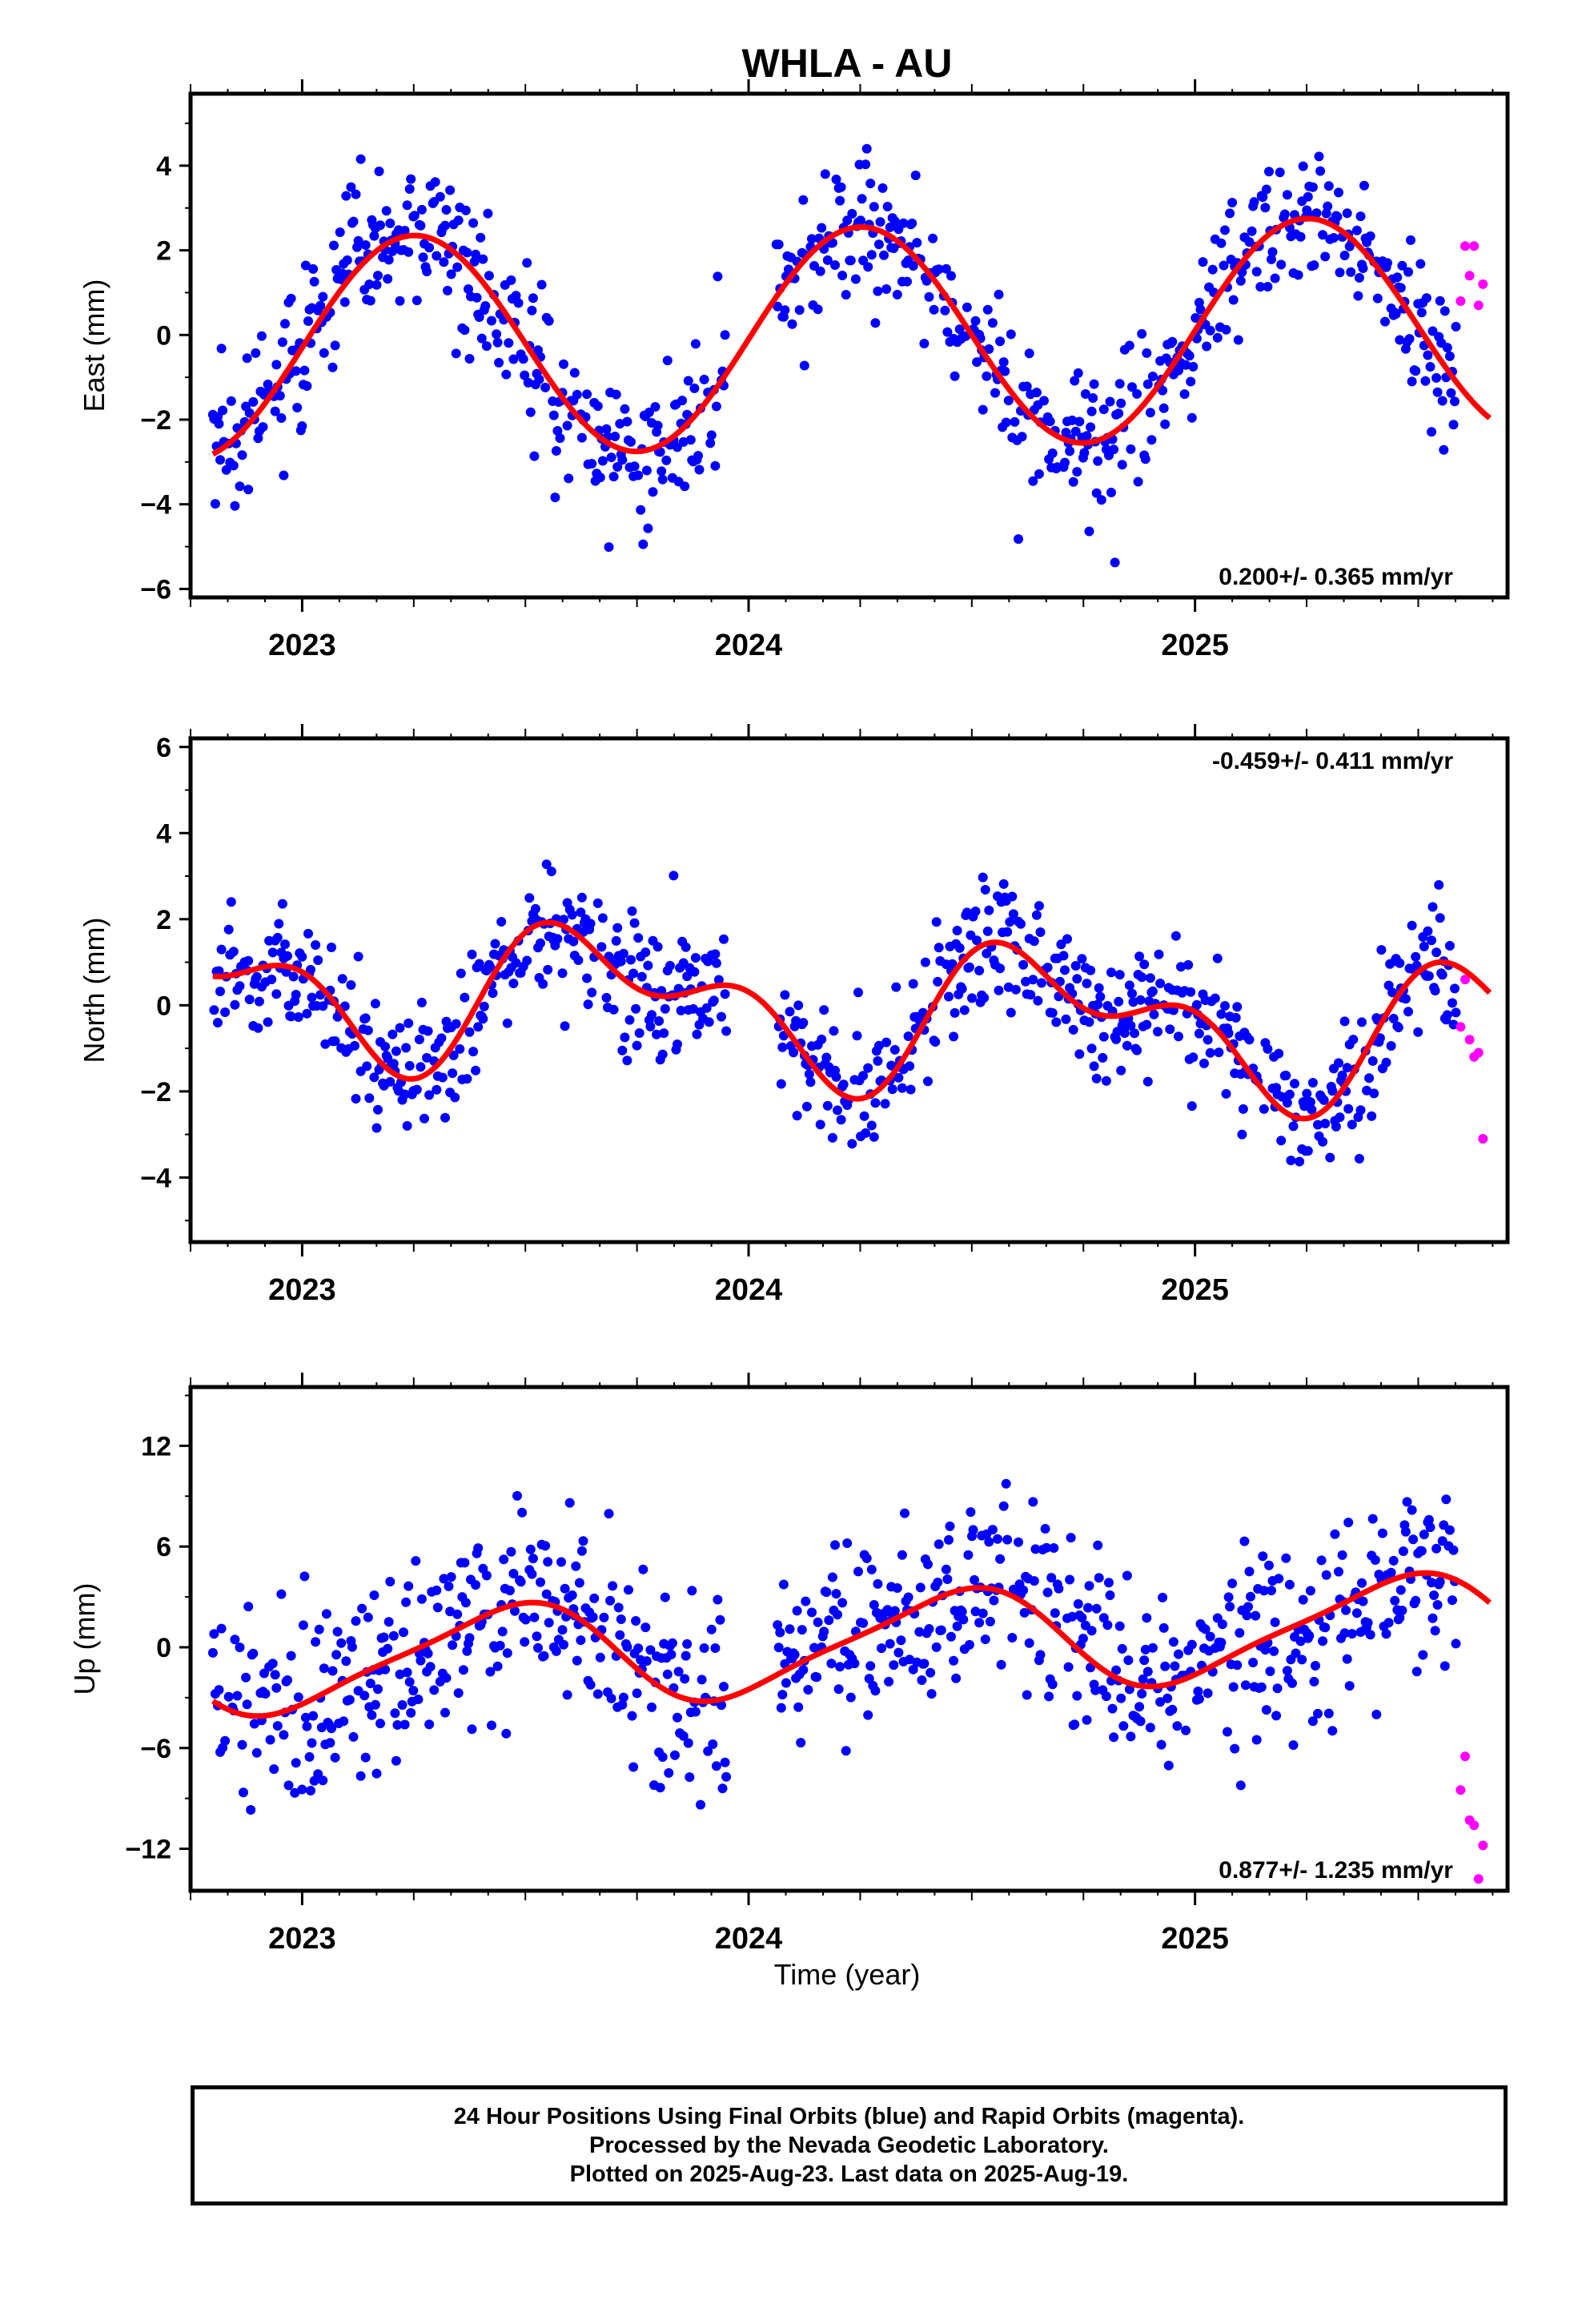 The width and height of the screenshot is (1582, 2324). I want to click on rapid-orbit-points, so click(1472, 276).